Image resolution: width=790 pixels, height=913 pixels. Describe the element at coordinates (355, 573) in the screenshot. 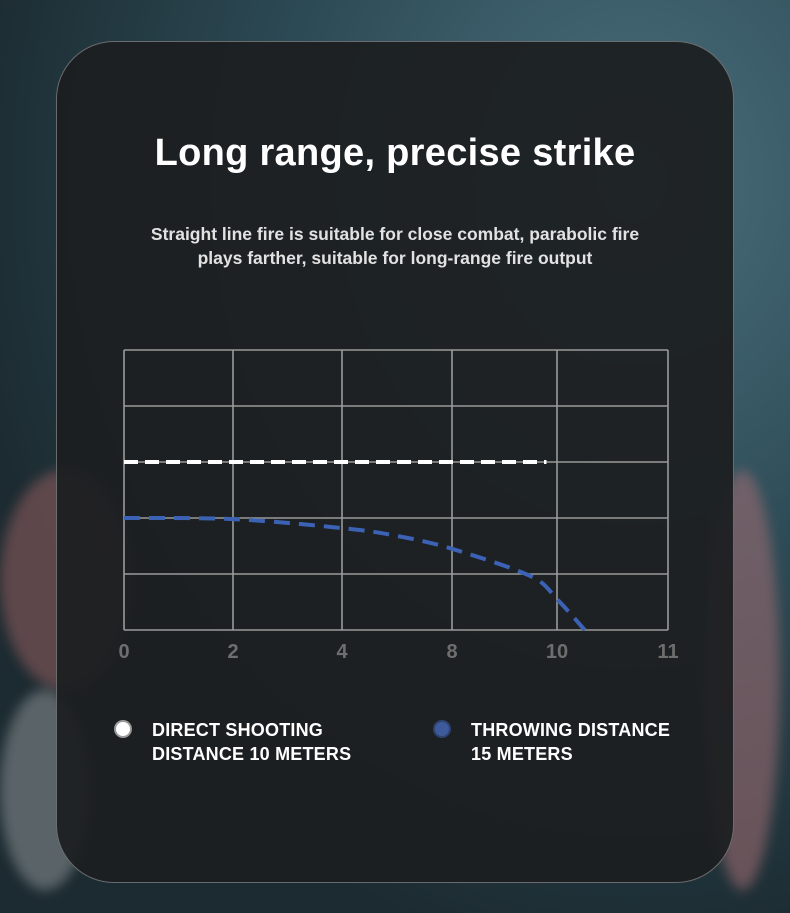

I see `throwing-trajectory-line` at that location.